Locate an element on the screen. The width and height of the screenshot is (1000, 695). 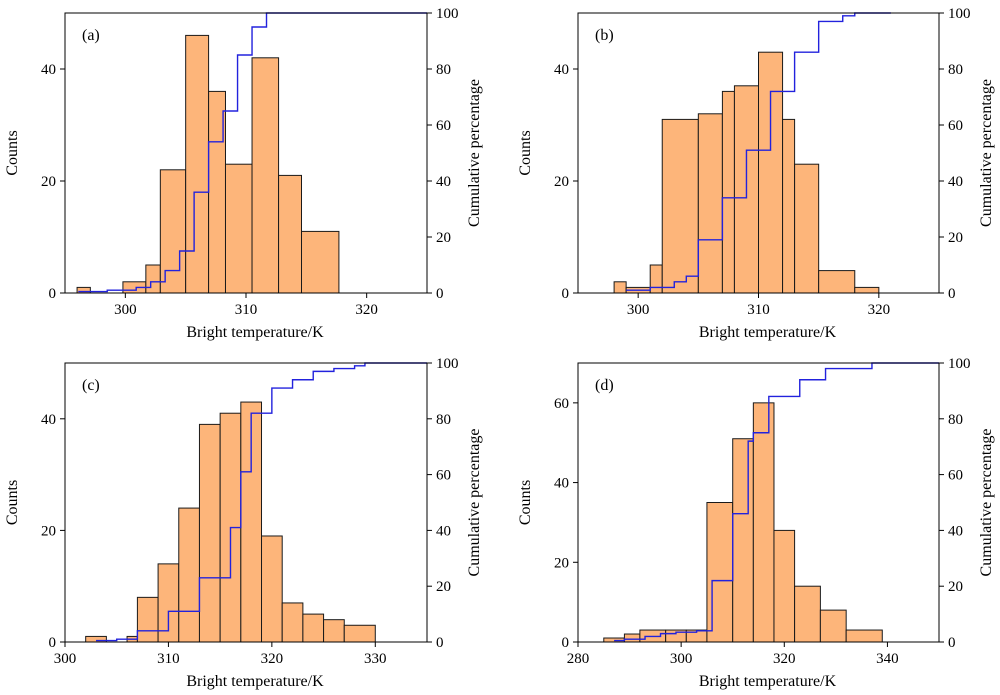
panel-label: (b) is located at coordinates (604, 35).